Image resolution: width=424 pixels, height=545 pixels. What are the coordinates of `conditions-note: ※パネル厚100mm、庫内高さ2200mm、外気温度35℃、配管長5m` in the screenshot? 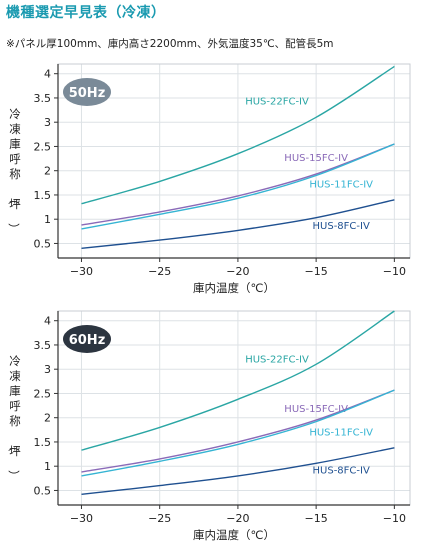 It's located at (170, 44).